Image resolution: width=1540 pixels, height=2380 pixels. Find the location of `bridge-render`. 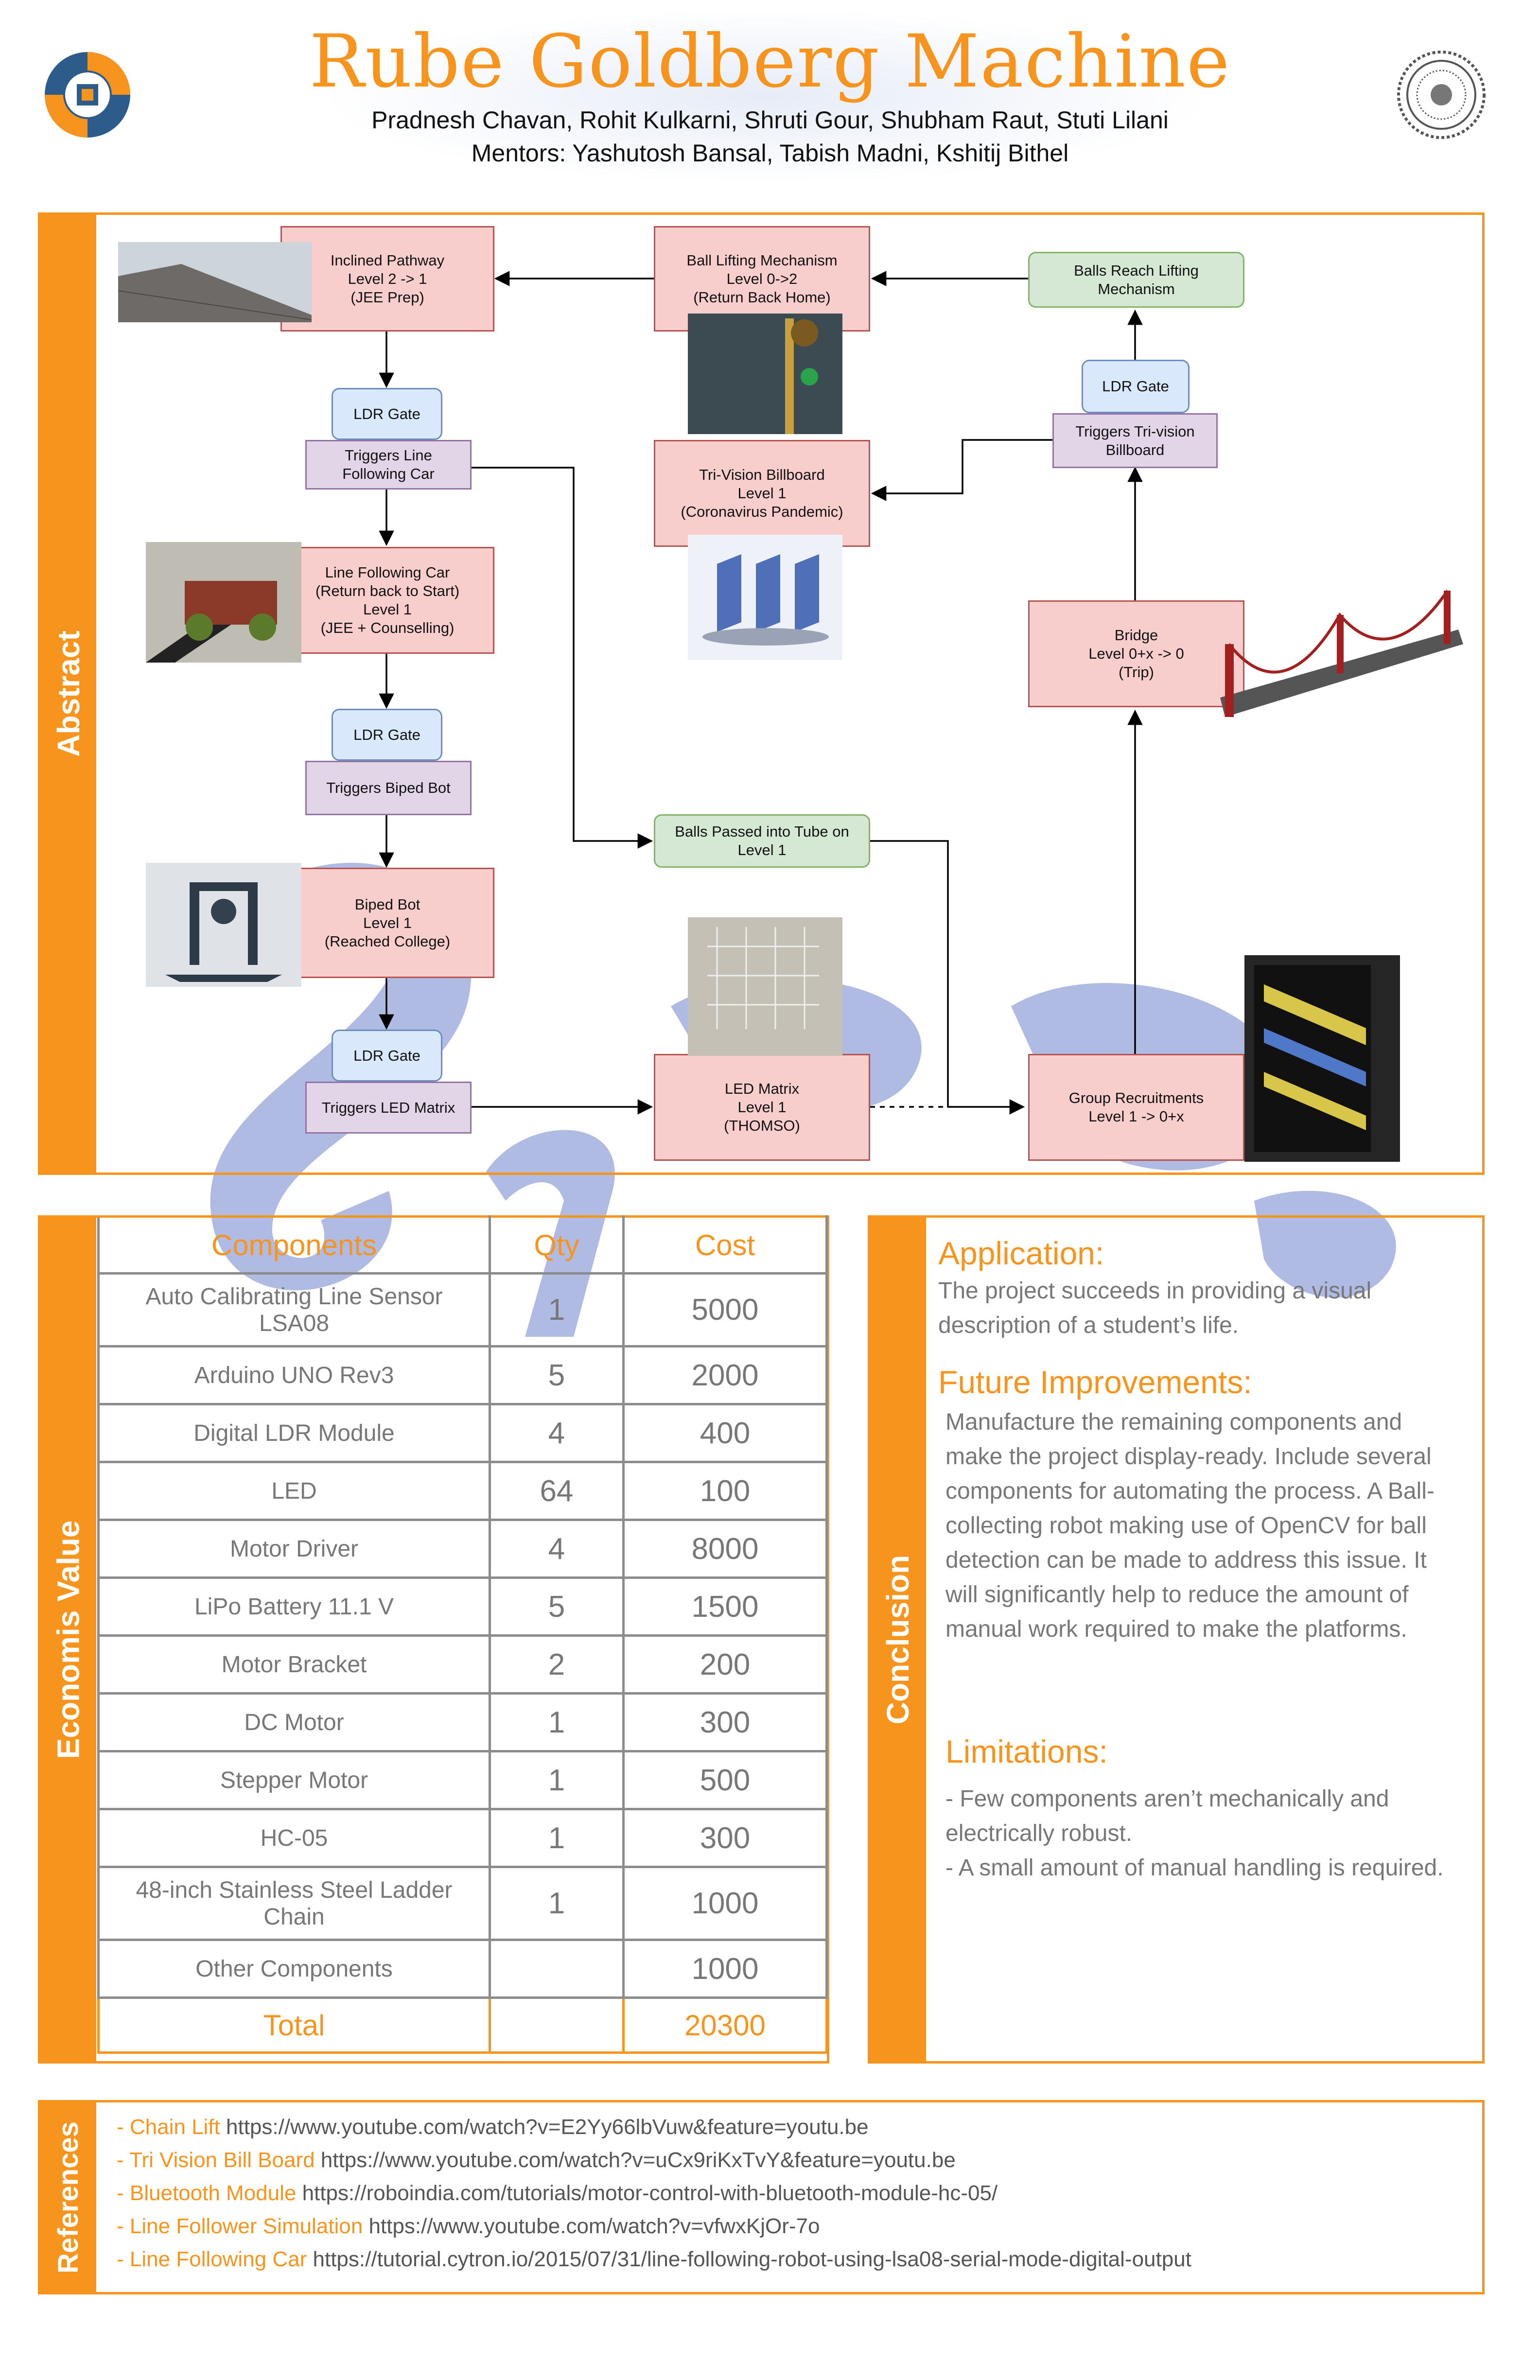

bridge-render is located at coordinates (1341, 653).